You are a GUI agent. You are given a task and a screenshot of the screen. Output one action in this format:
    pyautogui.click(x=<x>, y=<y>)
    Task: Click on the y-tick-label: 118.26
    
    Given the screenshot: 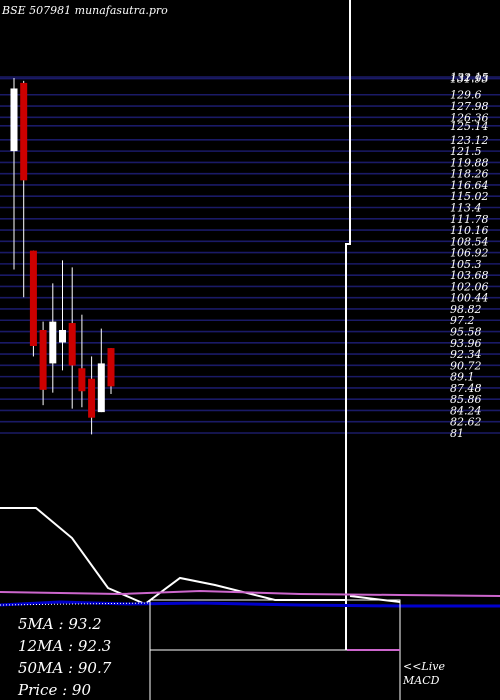 What is the action you would take?
    pyautogui.click(x=469, y=174)
    